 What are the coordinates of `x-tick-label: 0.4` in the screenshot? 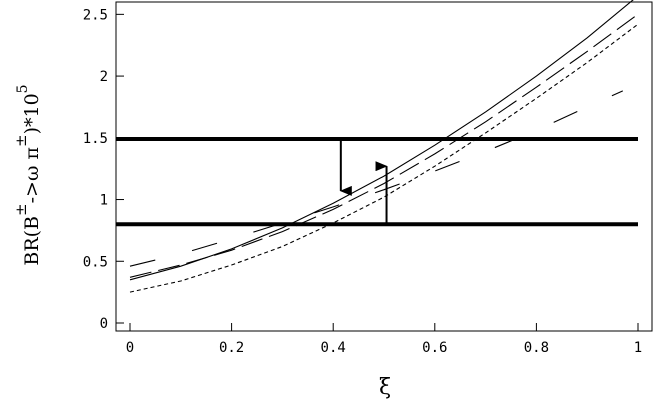 It's located at (333, 348).